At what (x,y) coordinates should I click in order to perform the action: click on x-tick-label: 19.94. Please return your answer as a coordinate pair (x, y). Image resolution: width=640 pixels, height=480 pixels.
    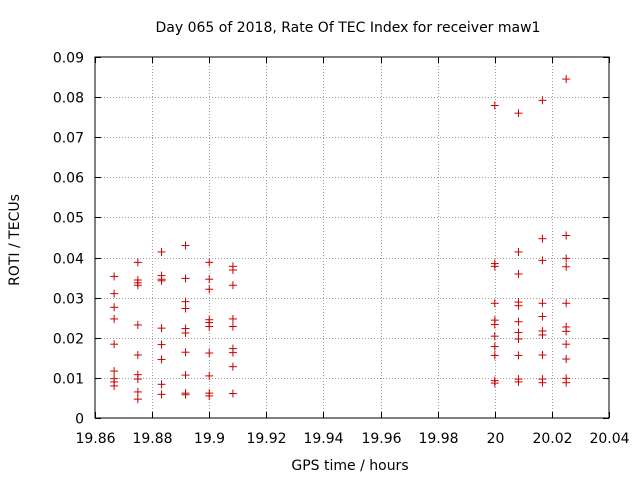
    Looking at the image, I should click on (323, 439).